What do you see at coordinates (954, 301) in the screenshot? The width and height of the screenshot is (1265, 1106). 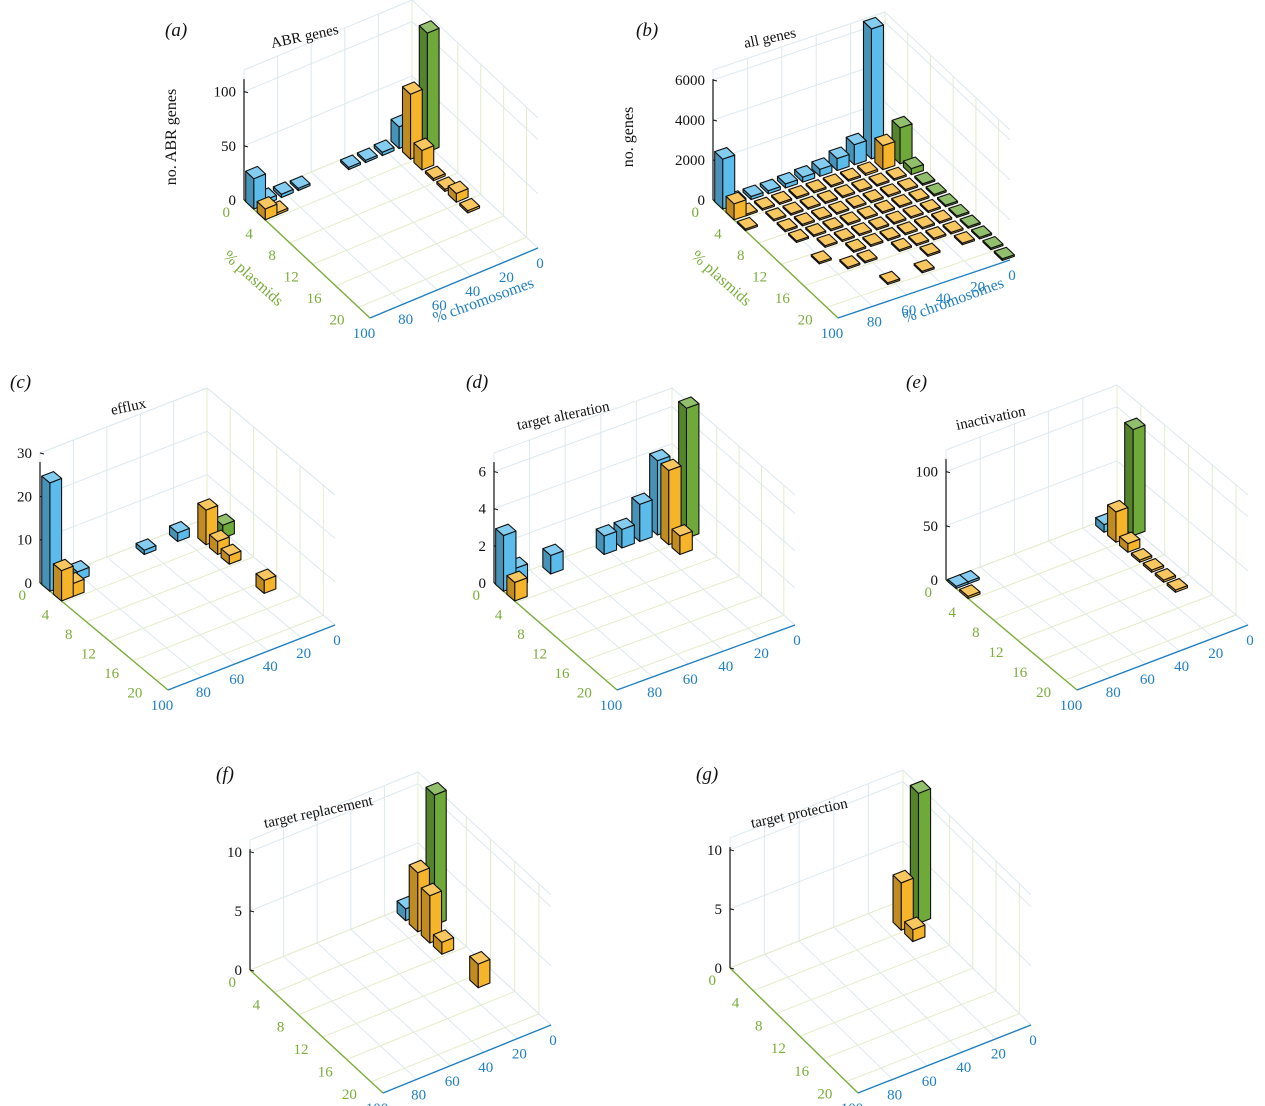 I see `chromosome-axis-label: % chromosomes` at bounding box center [954, 301].